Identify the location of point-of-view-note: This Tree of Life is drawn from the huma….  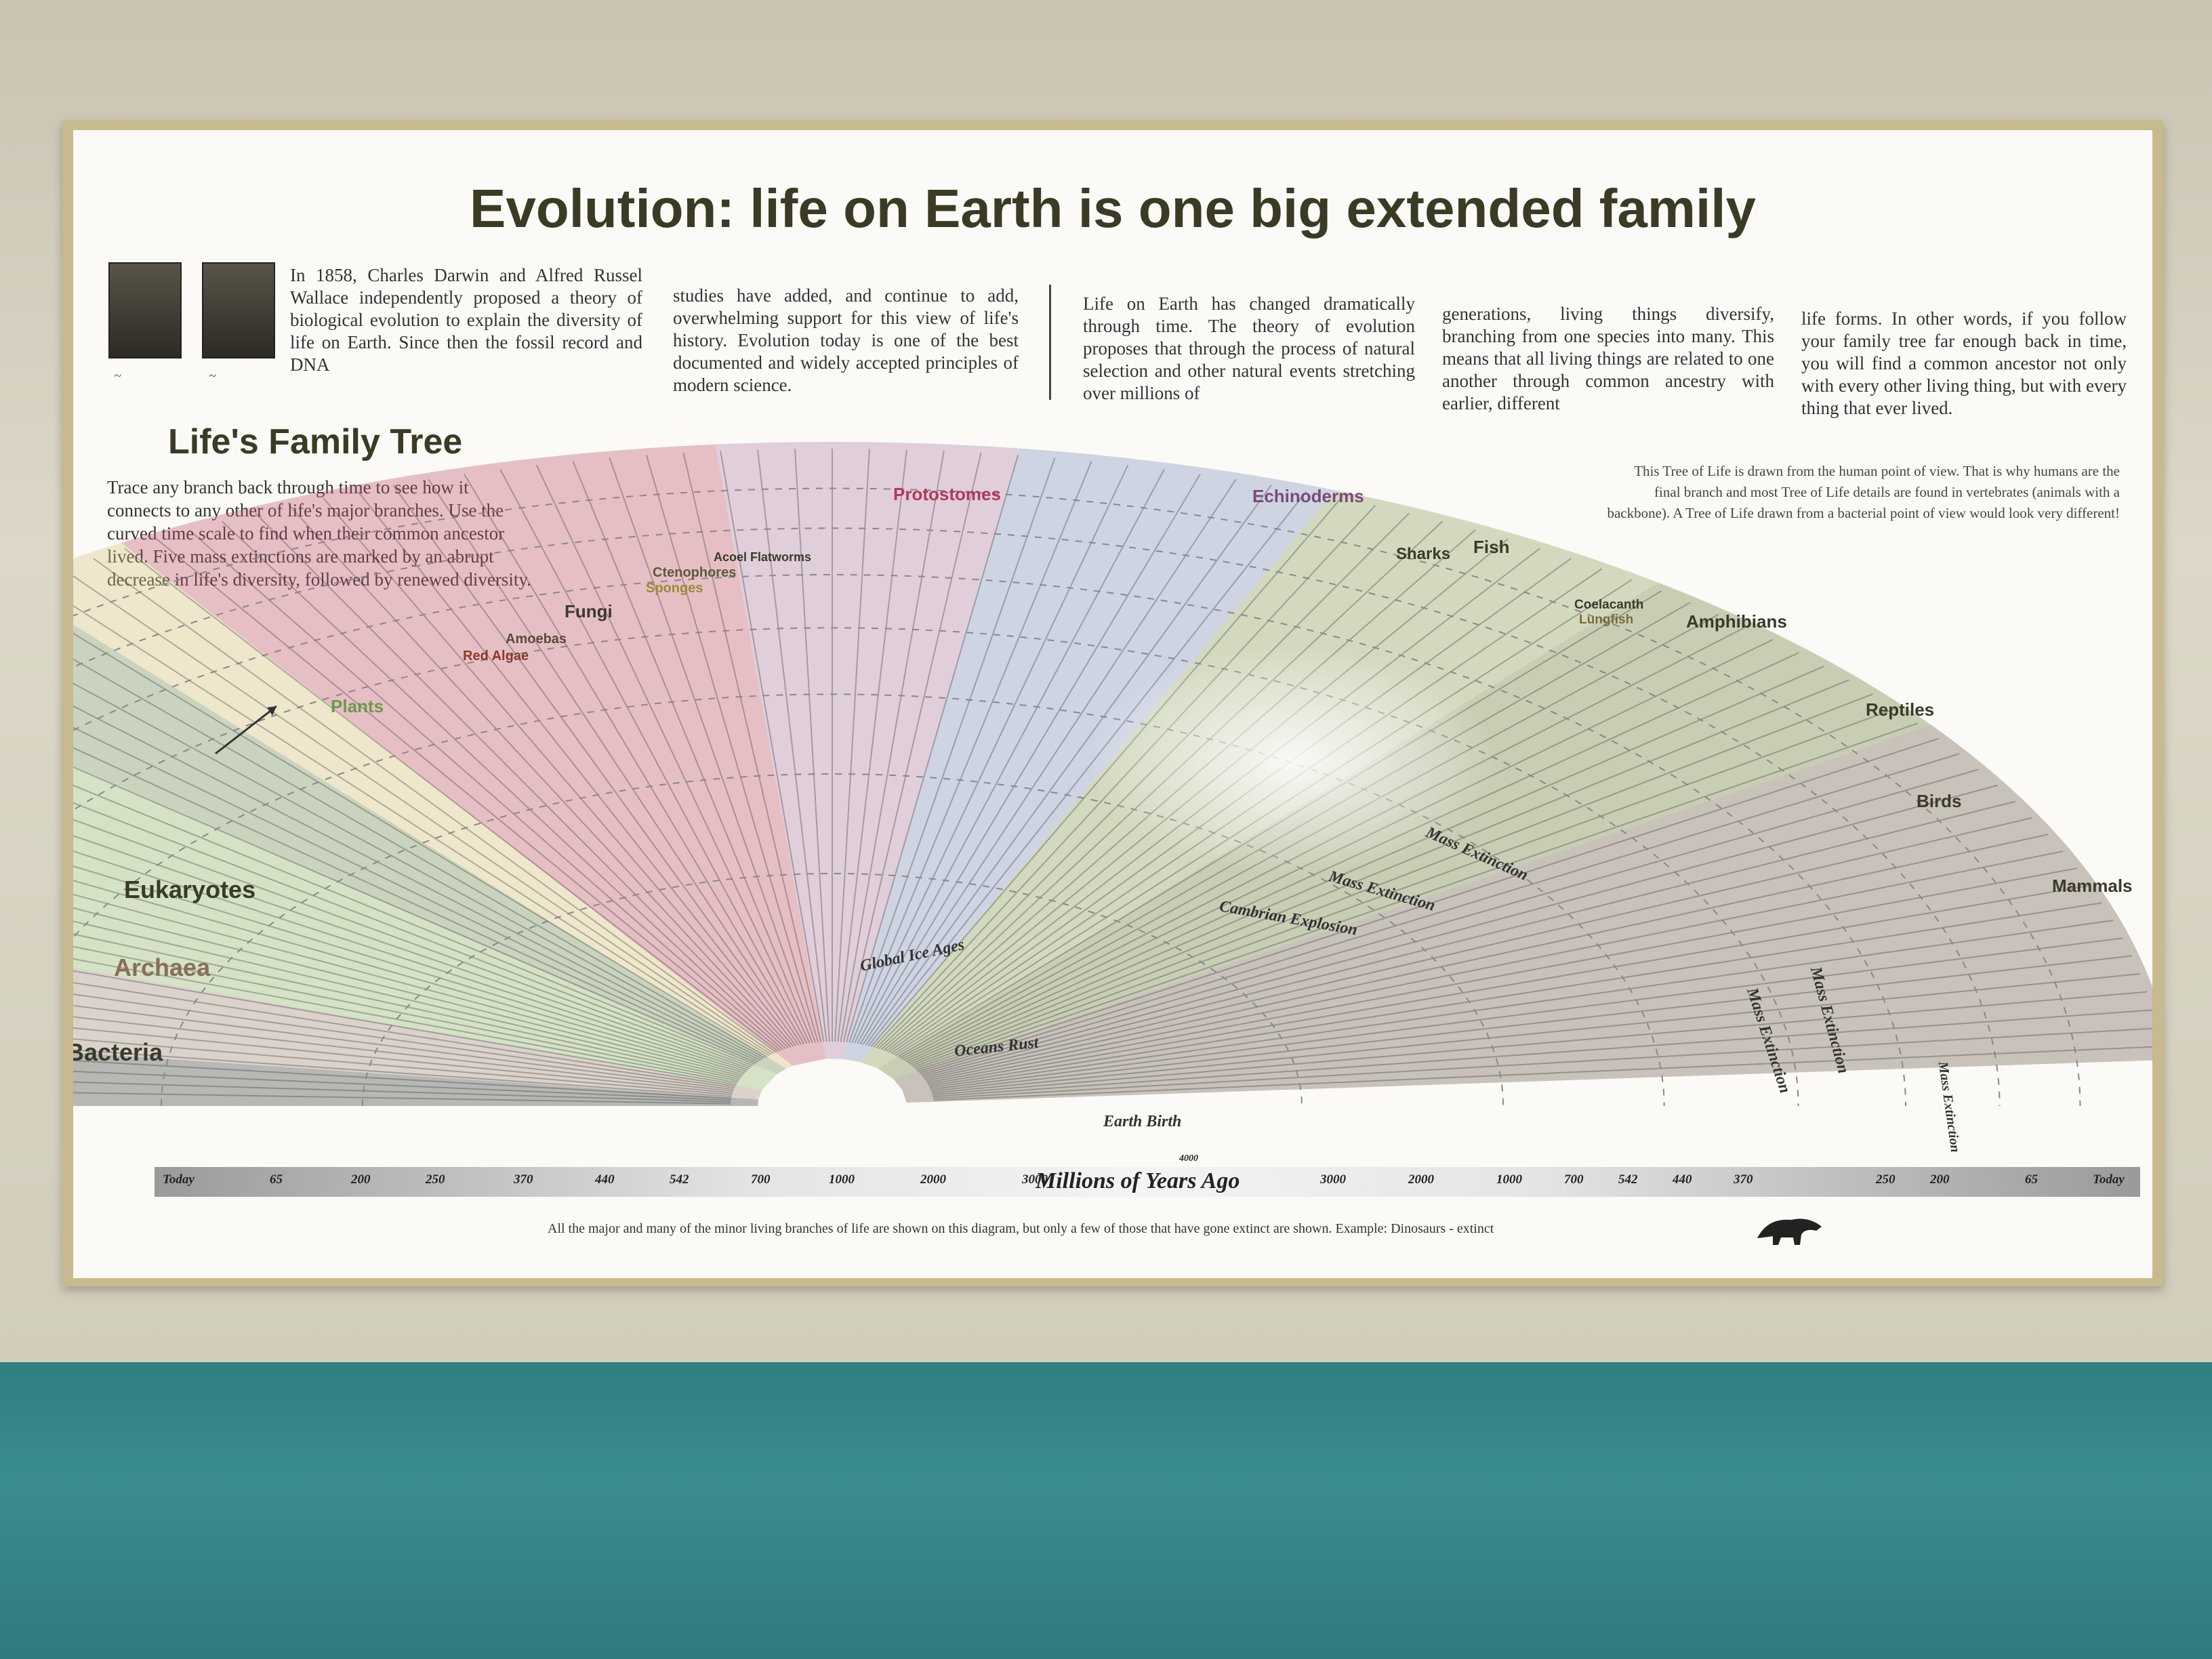
(1863, 492).